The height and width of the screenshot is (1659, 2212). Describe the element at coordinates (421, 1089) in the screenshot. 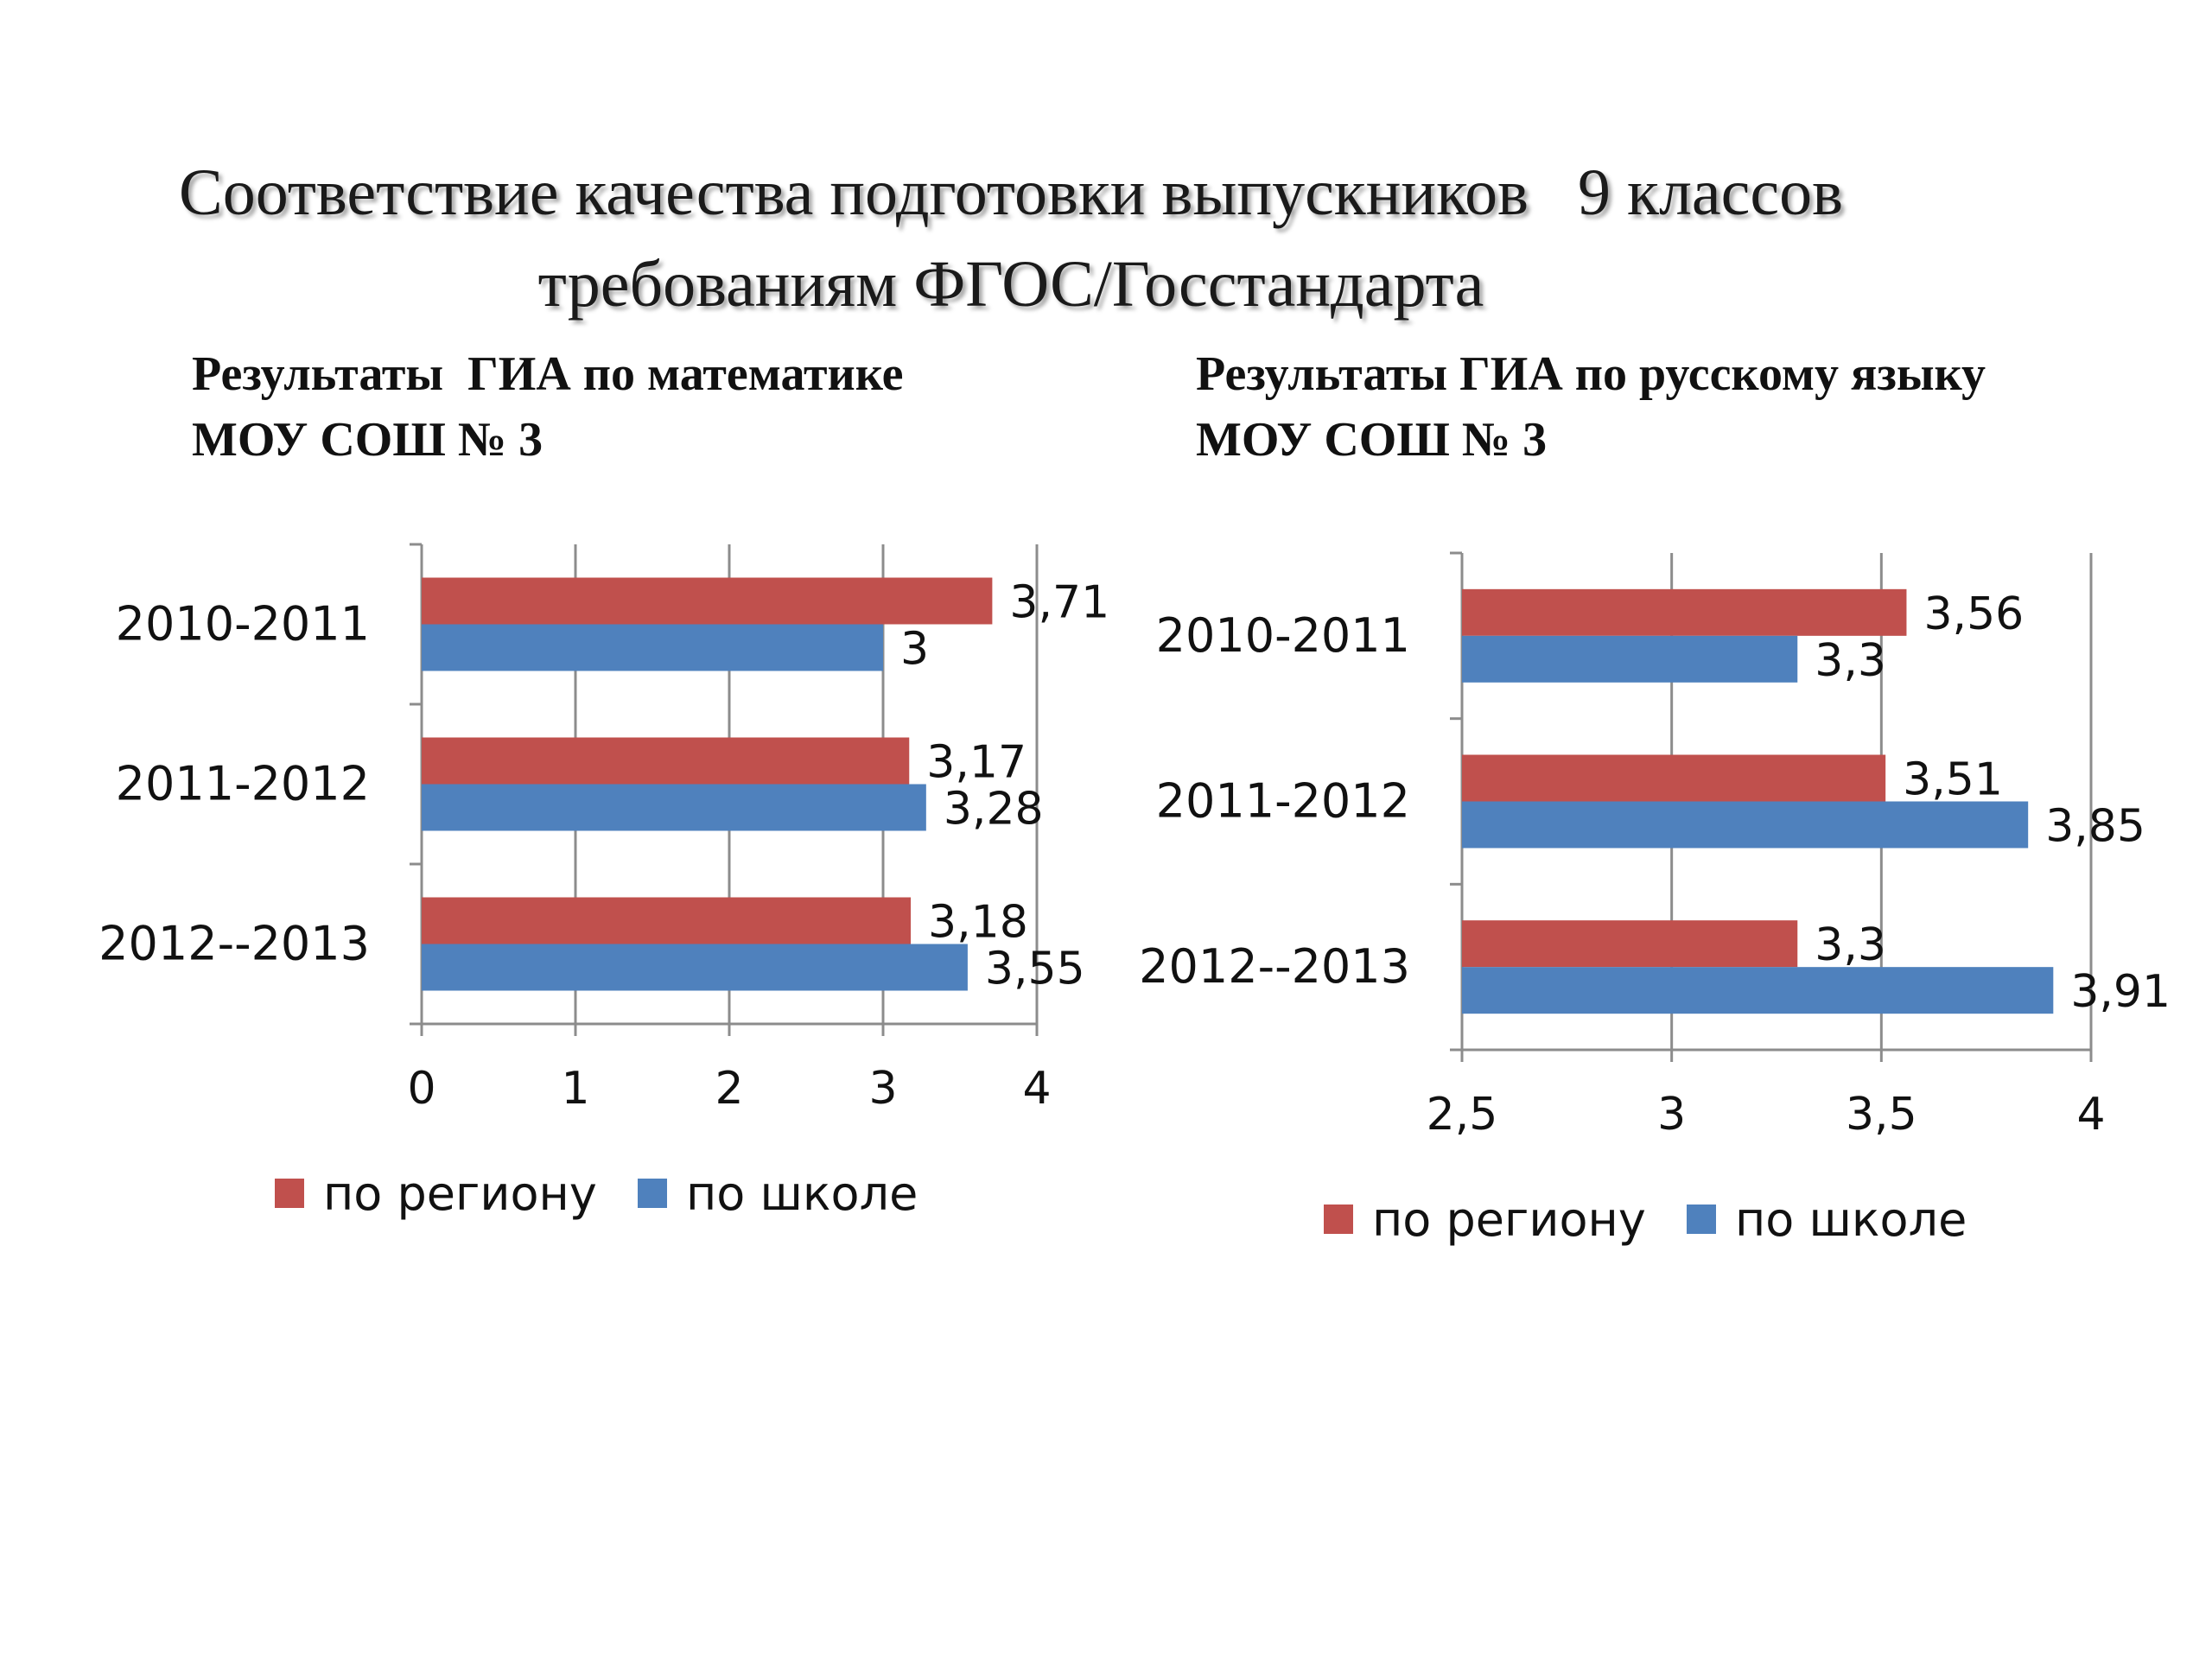

I see `chart-0-x-tick-label: 0` at that location.